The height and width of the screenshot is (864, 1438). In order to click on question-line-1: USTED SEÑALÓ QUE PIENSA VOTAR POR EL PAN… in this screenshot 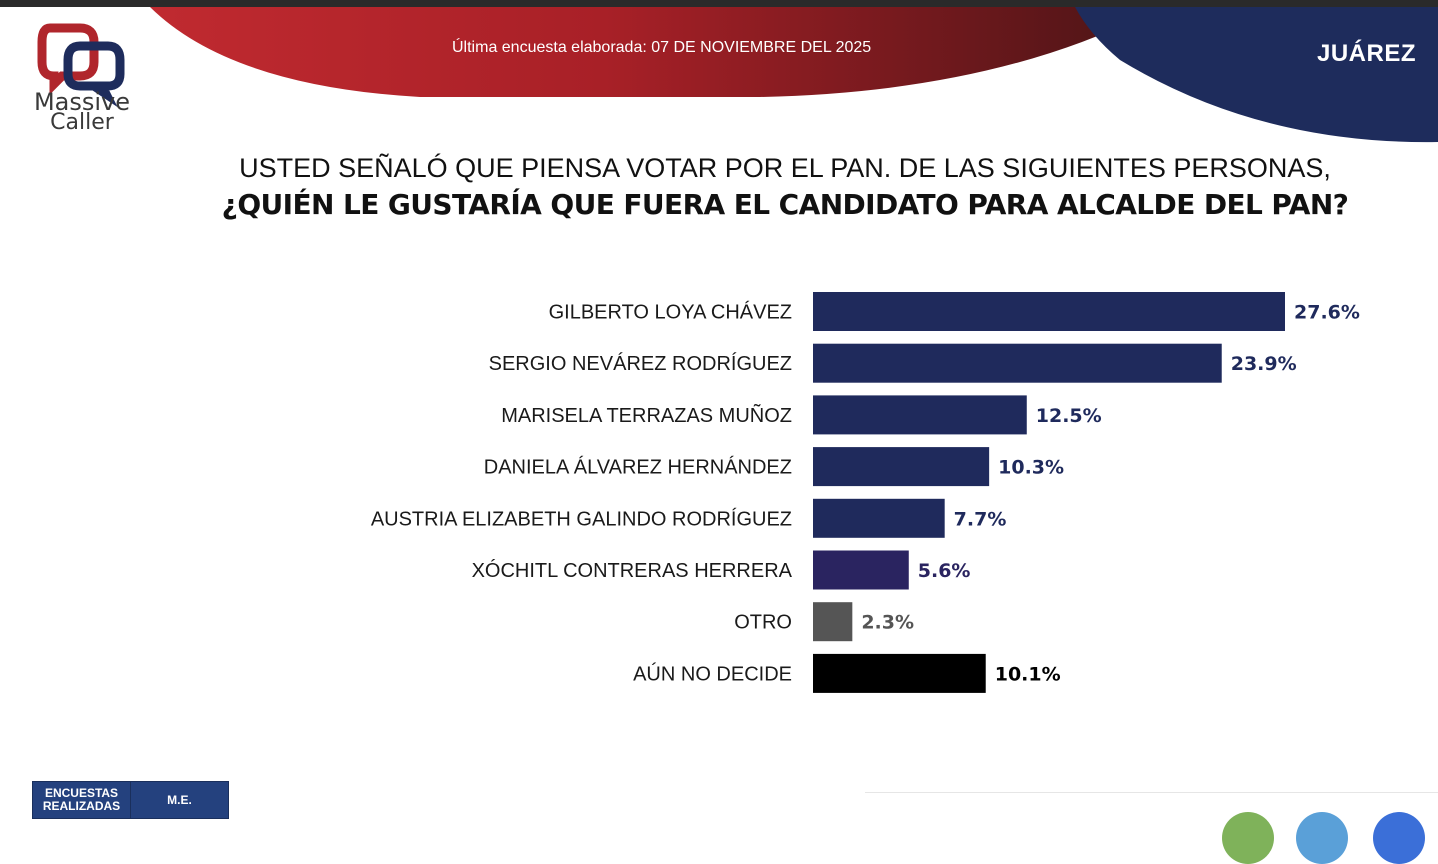, I will do `click(785, 168)`.